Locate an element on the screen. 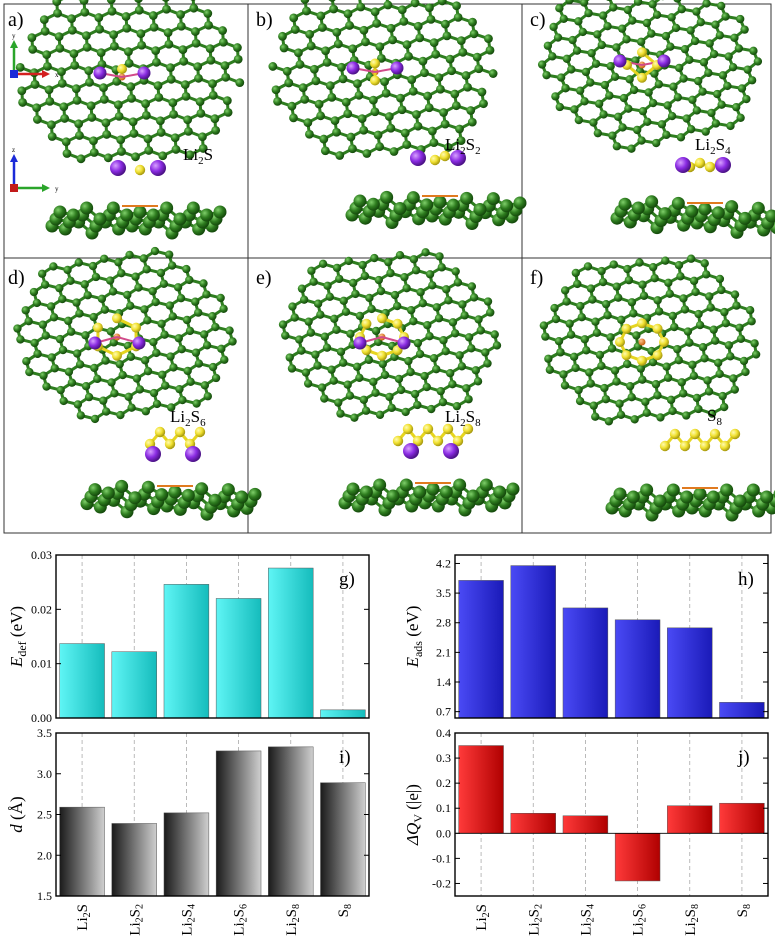 The width and height of the screenshot is (775, 942). bar-Li2S is located at coordinates (82, 681).